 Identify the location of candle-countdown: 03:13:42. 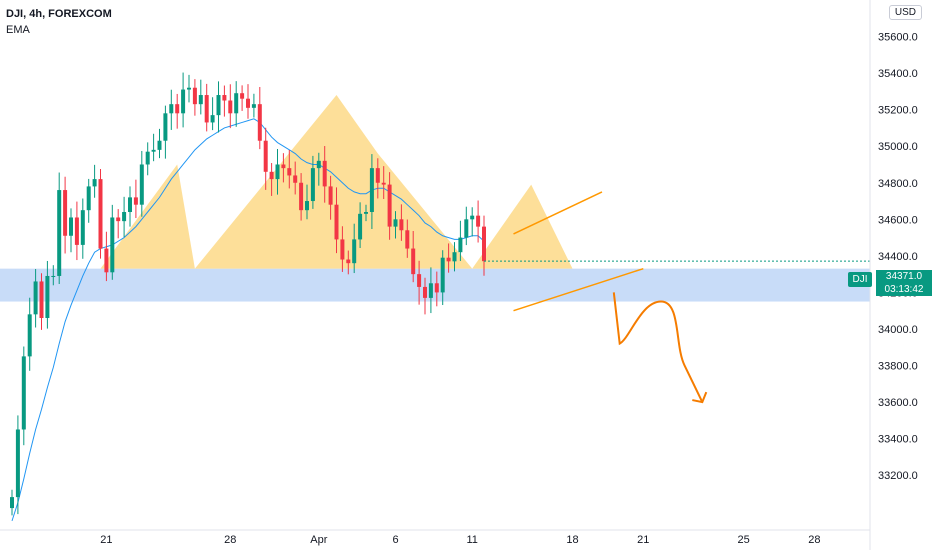
(904, 289).